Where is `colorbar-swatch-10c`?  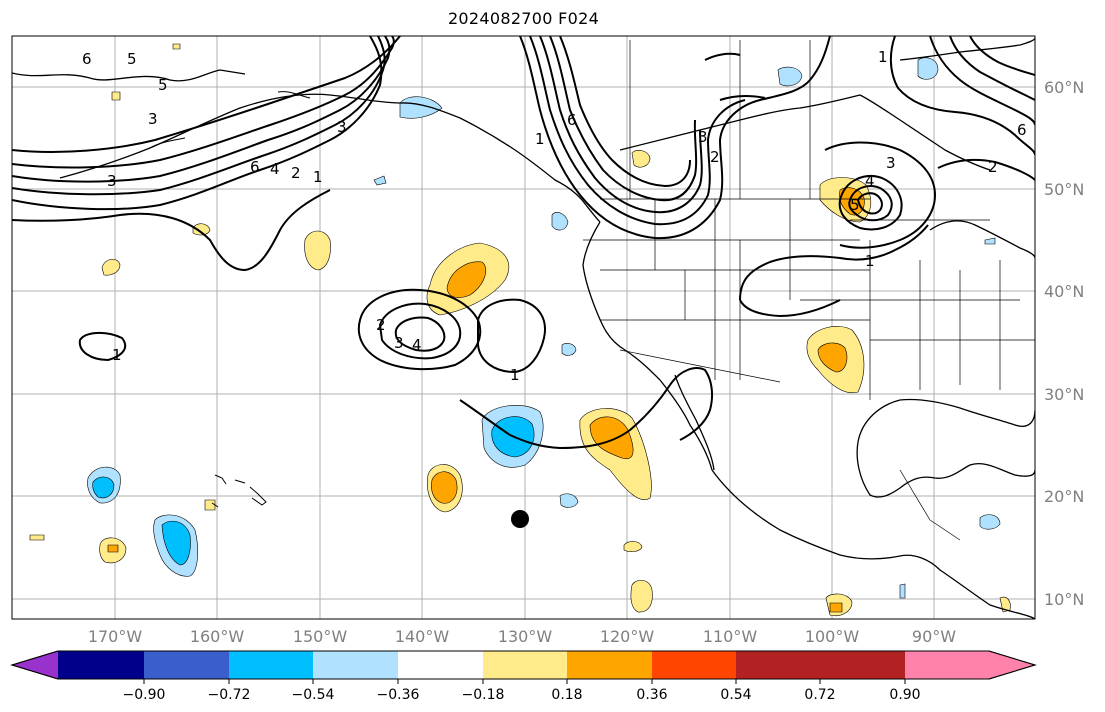 colorbar-swatch-10c is located at coordinates (947, 665).